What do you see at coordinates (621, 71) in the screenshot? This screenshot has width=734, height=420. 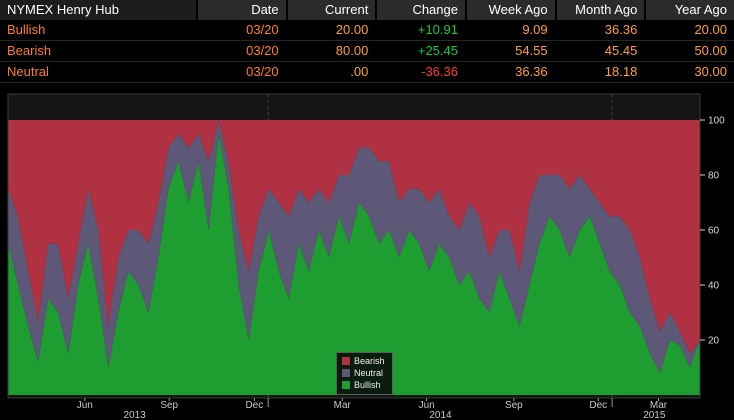 I see `neutral-month-ago: 18.18` at bounding box center [621, 71].